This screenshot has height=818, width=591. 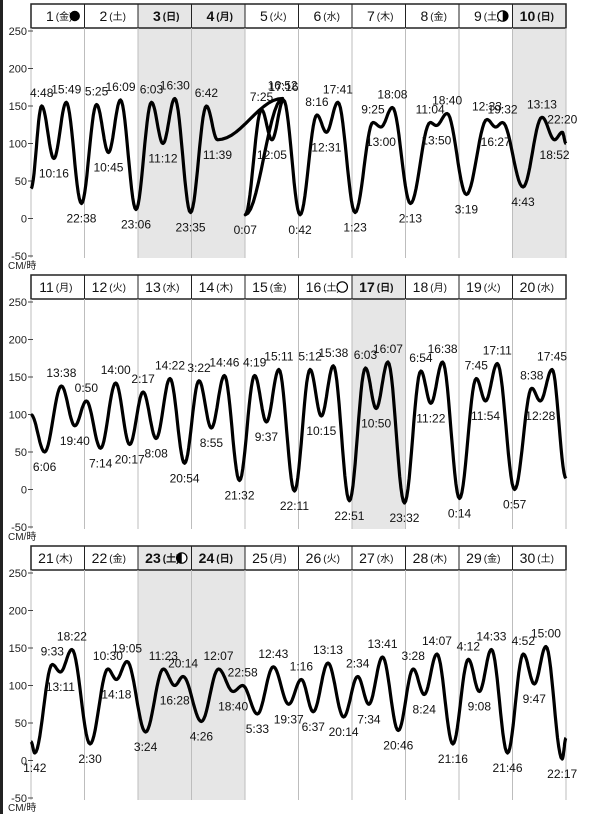 What do you see at coordinates (474, 287) in the screenshot?
I see `day-number: 19` at bounding box center [474, 287].